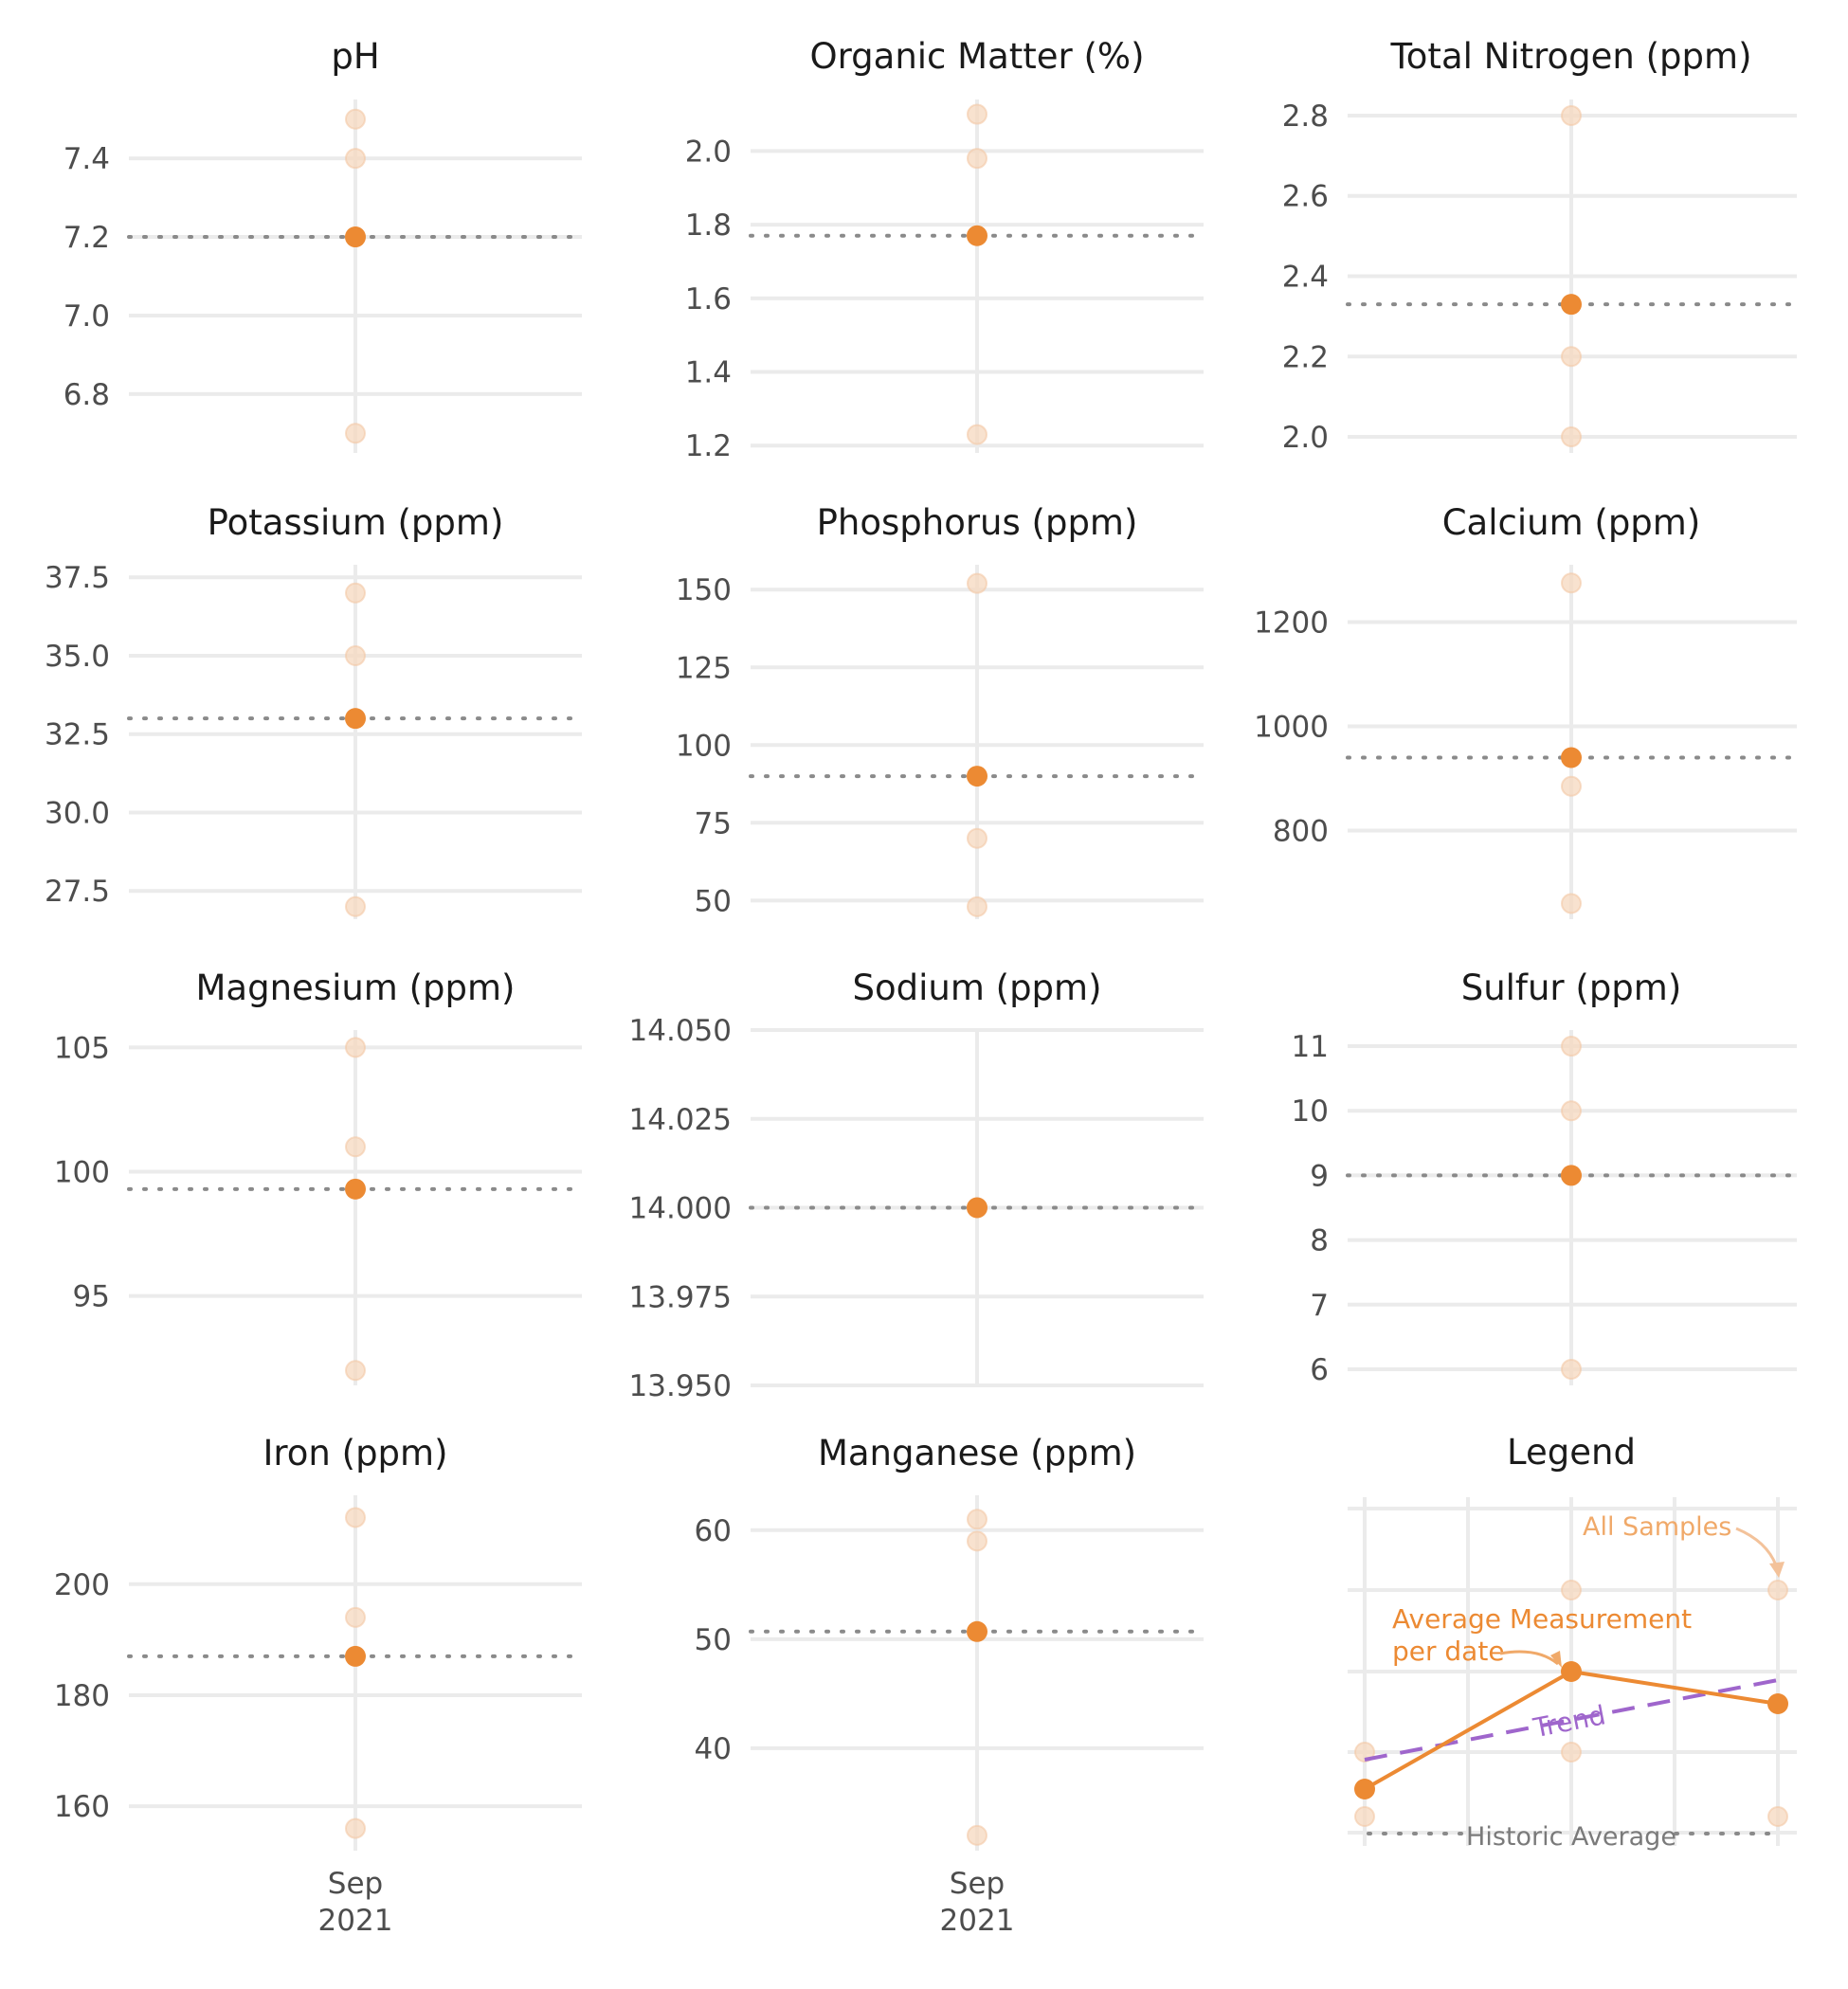 The width and height of the screenshot is (1848, 1989). I want to click on panel-title: Calcium (ppm), so click(1572, 522).